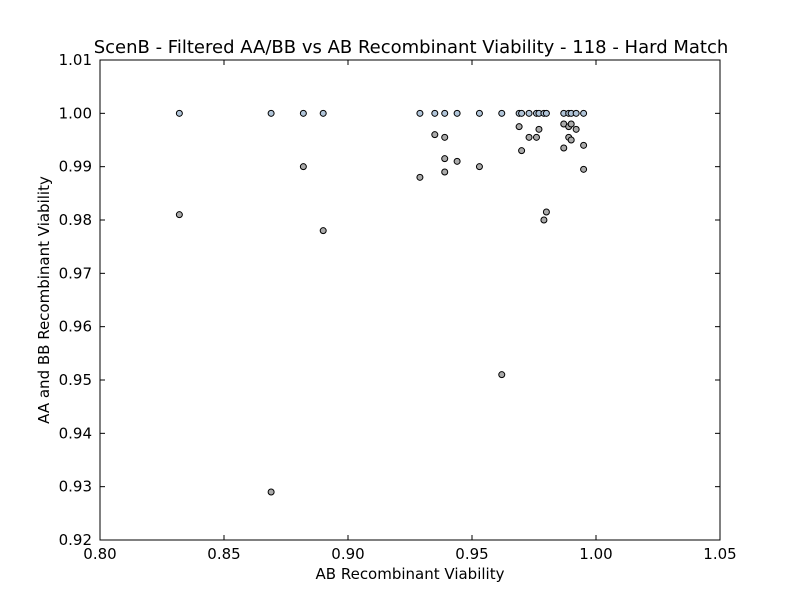  Describe the element at coordinates (347, 554) in the screenshot. I see `x-tick-label: 0.90` at that location.